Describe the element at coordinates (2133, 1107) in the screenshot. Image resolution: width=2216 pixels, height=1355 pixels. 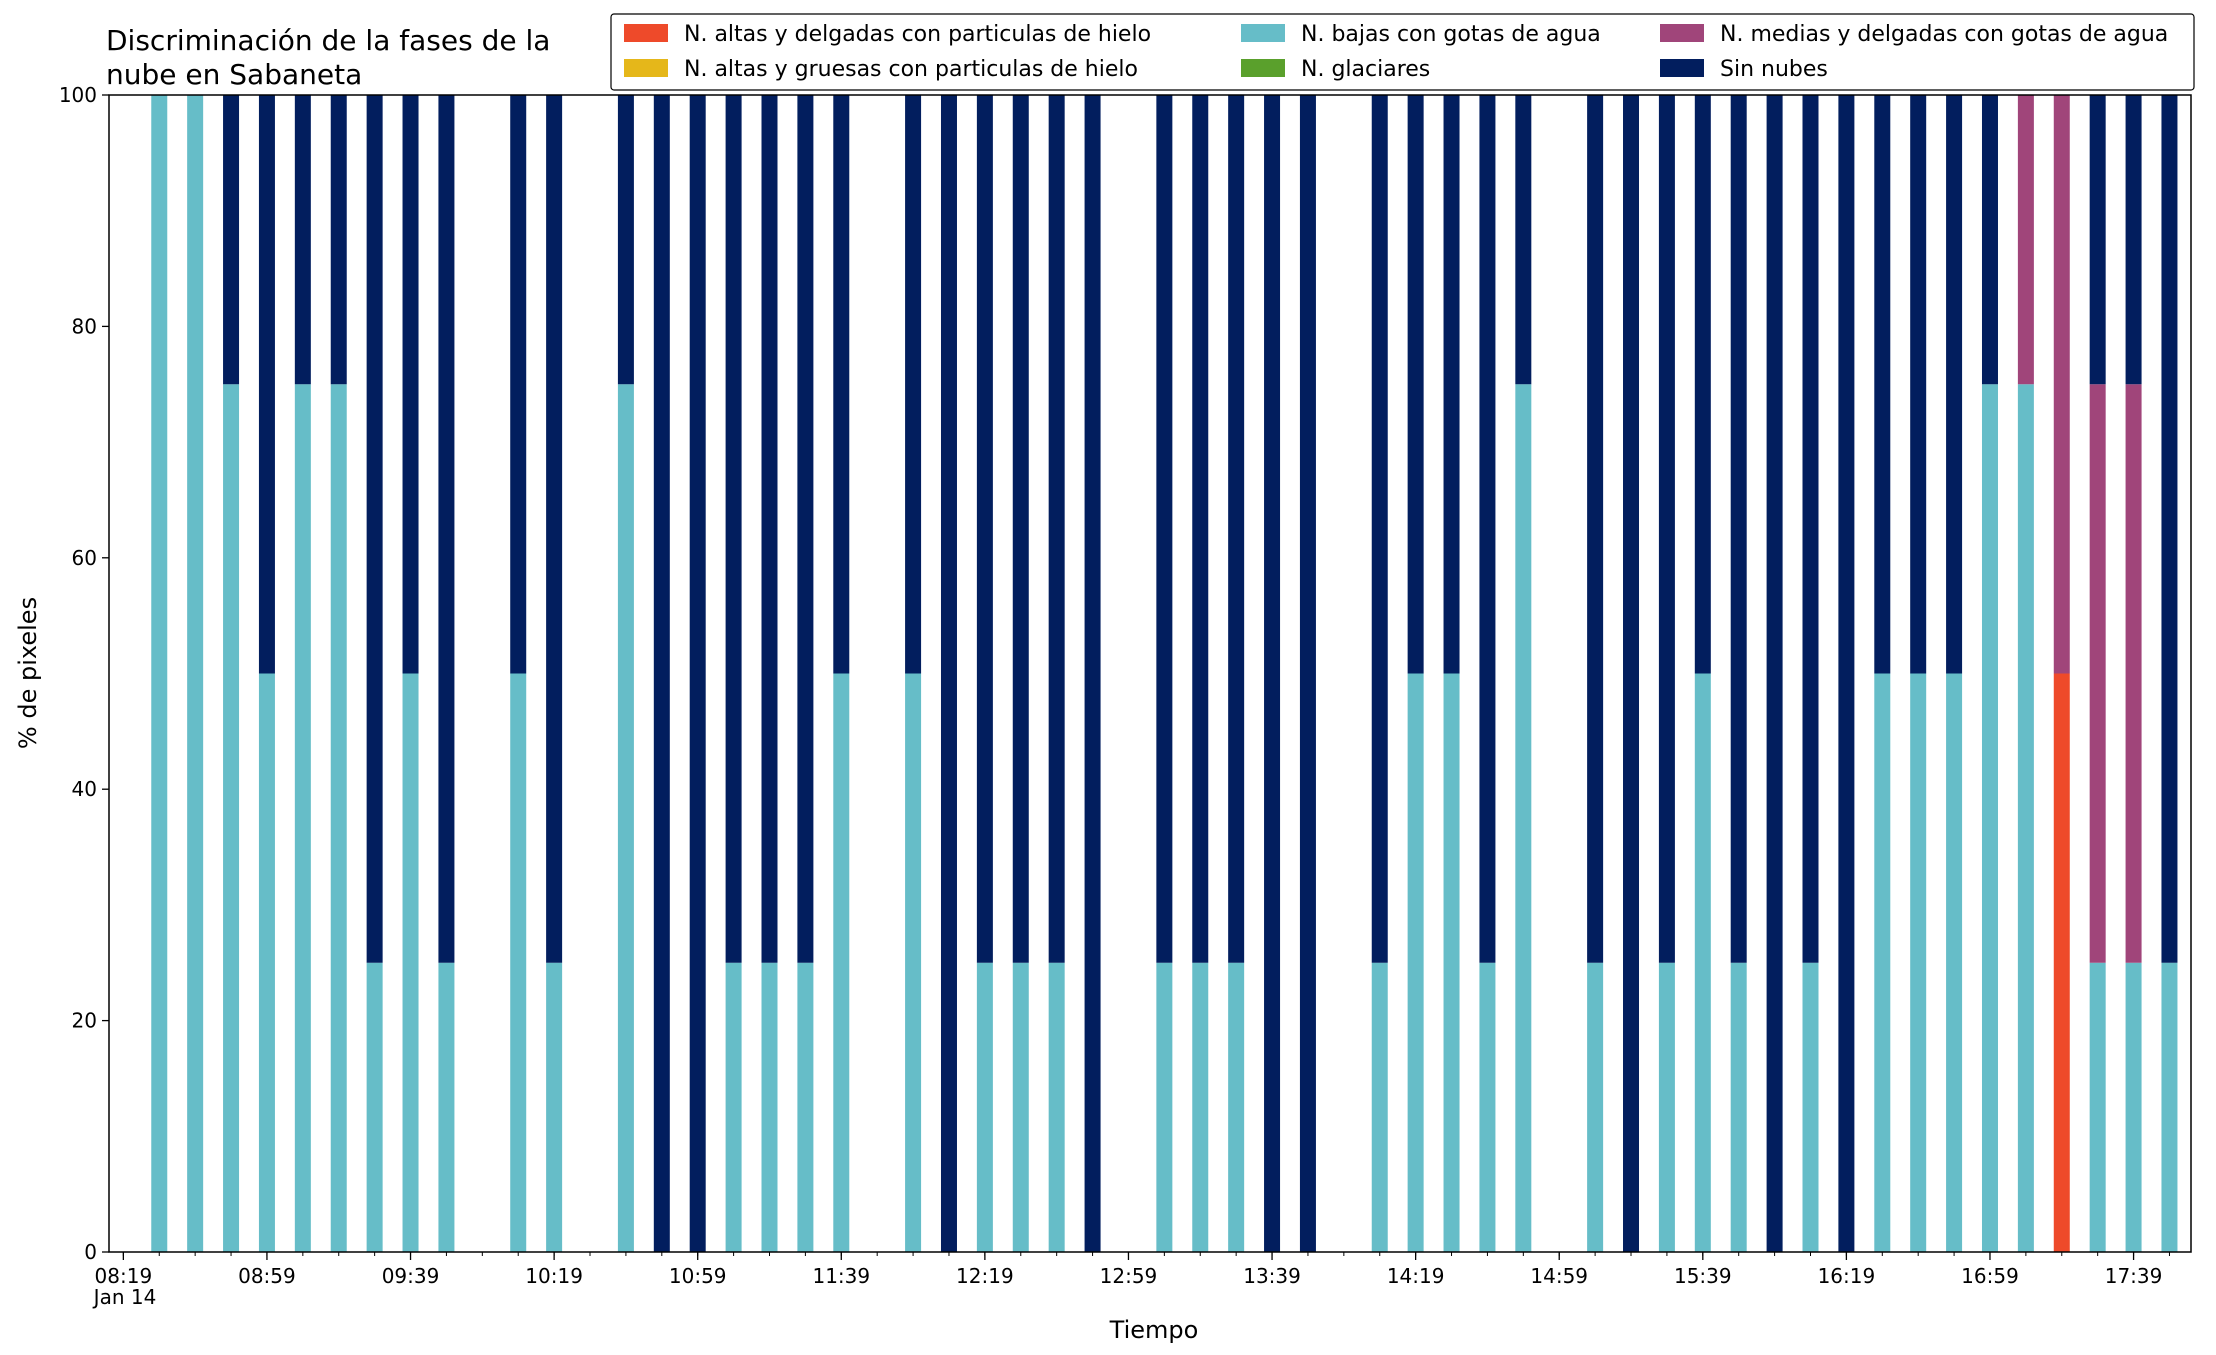
I see `bar-segment-1739-s2` at that location.